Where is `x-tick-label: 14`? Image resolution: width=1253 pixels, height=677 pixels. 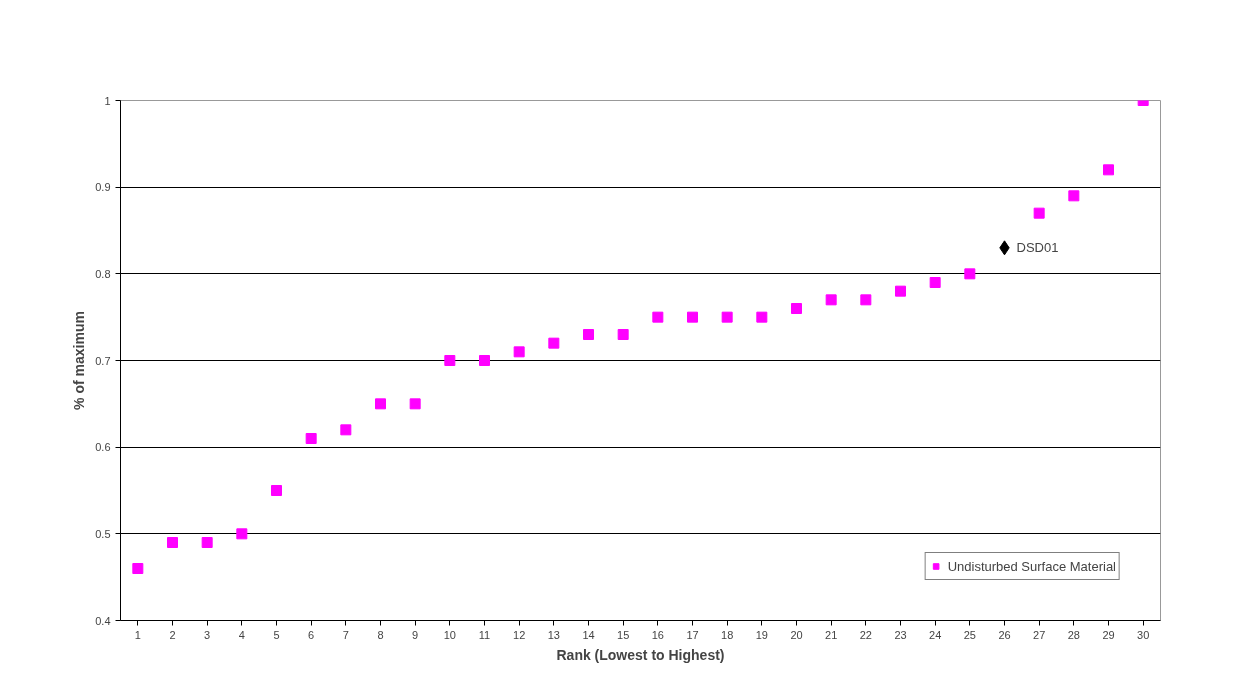
x-tick-label: 14 is located at coordinates (588, 634).